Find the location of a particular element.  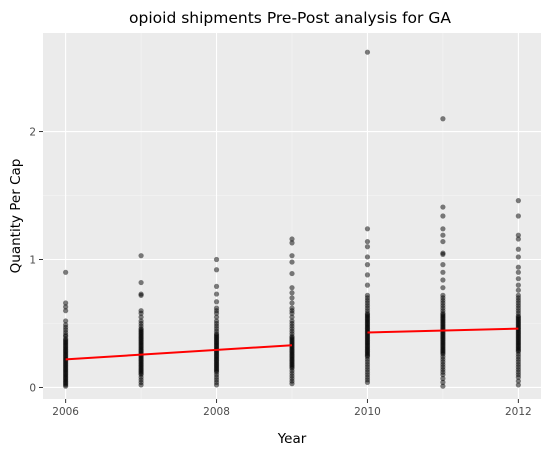

y-tick-label: 1 is located at coordinates (32, 261).